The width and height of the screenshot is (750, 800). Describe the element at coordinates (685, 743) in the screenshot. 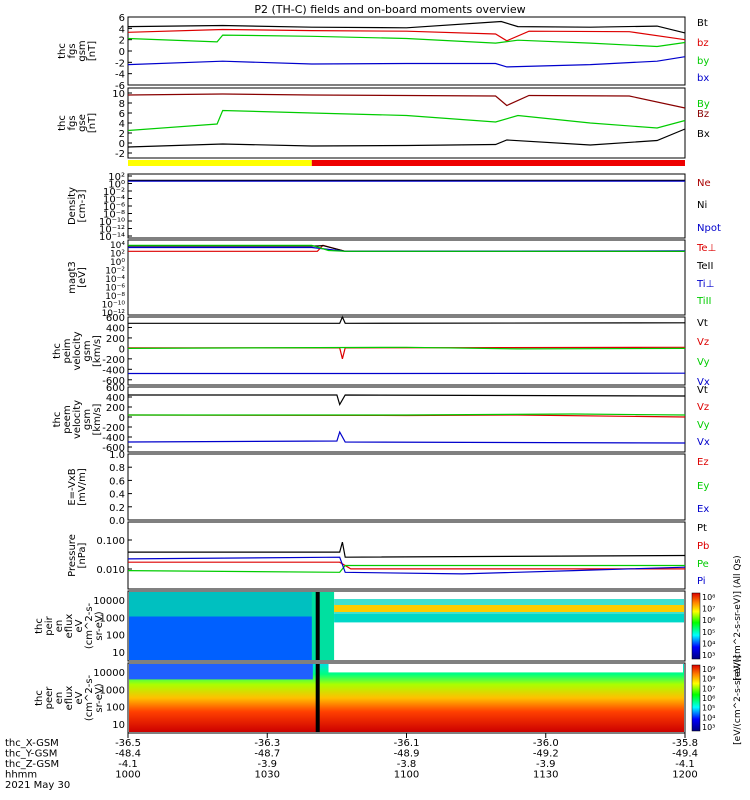

I see `x-axis-value: -35.8` at that location.